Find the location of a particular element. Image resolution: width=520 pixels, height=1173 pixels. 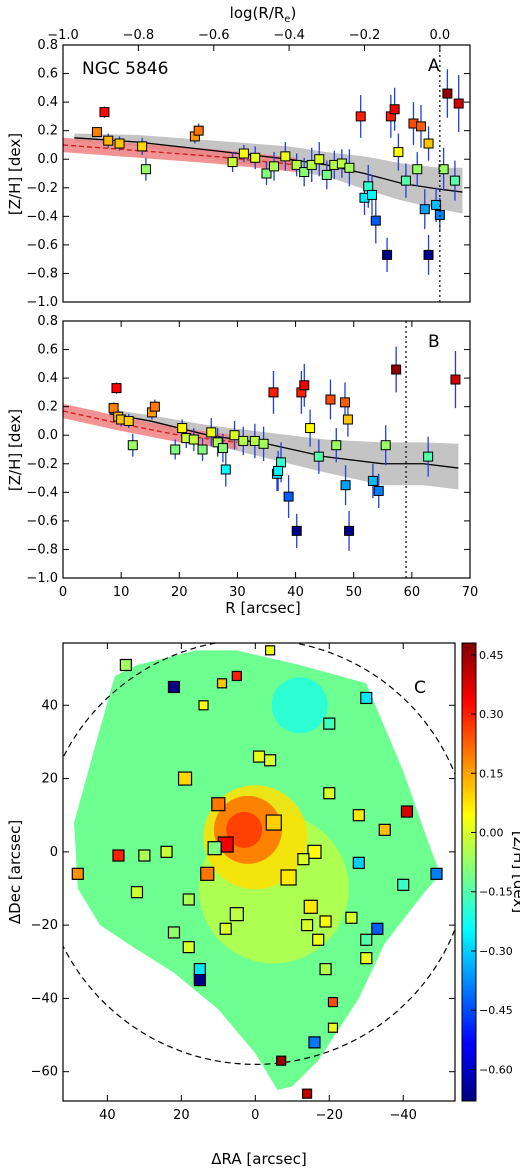

confidence-band-area is located at coordinates (284, 449).